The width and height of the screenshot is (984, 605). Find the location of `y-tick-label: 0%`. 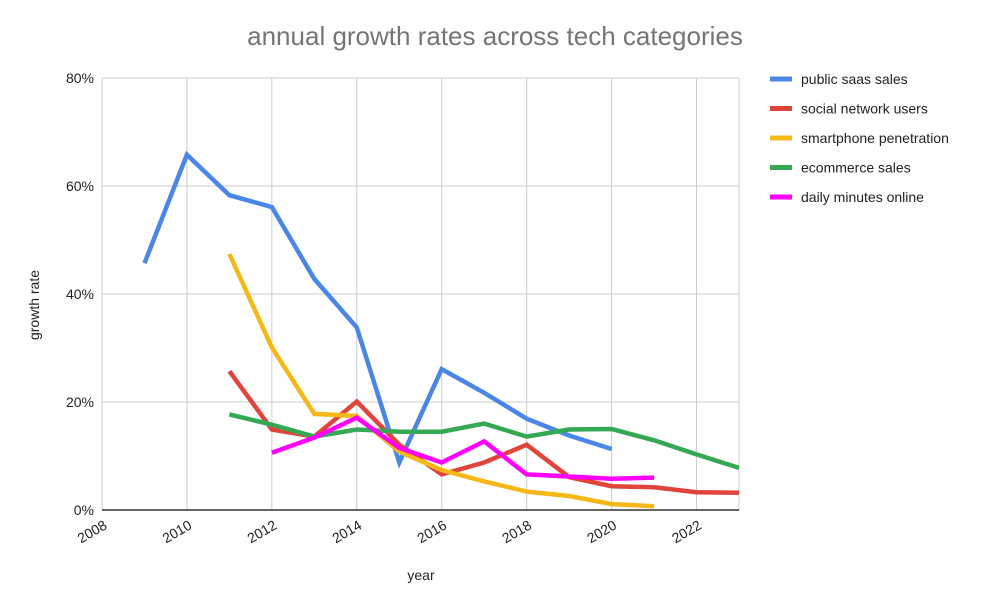

y-tick-label: 0% is located at coordinates (84, 510).